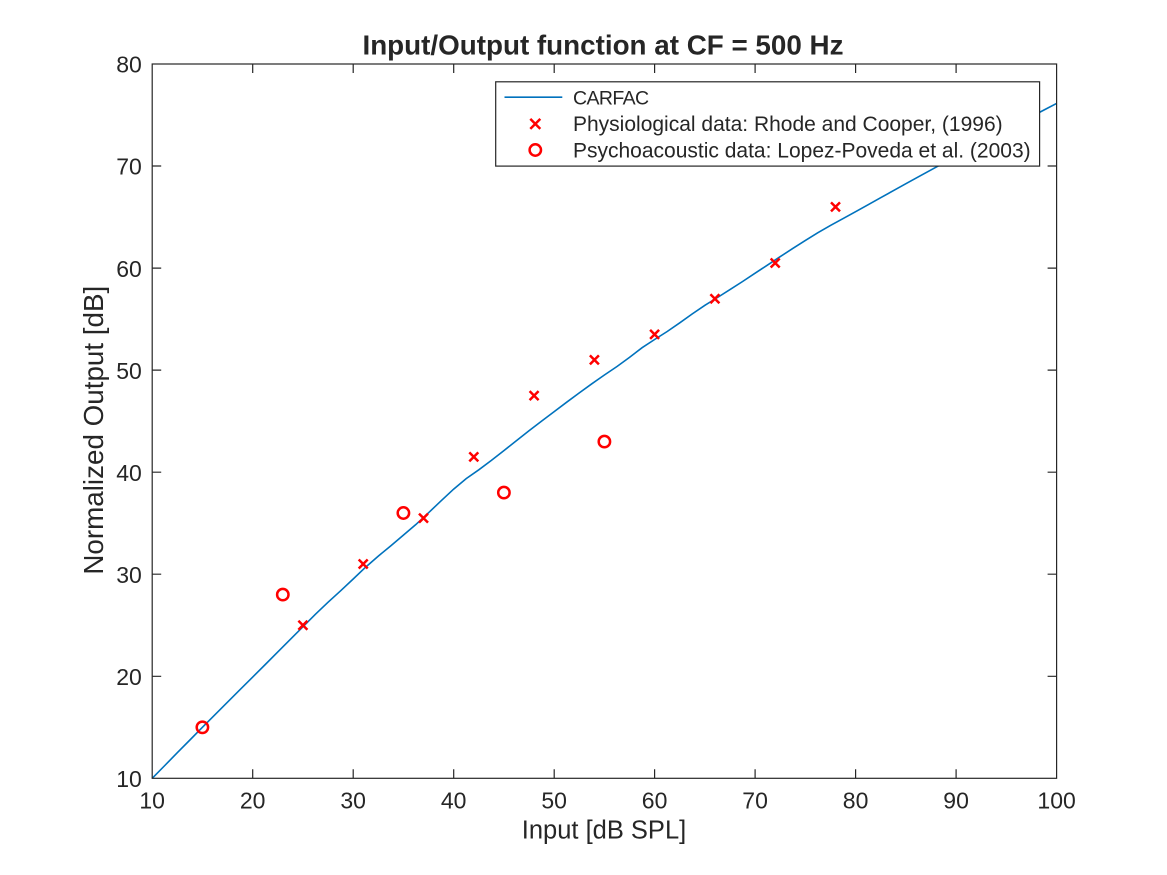 This screenshot has height=875, width=1167. What do you see at coordinates (602, 44) in the screenshot?
I see `svg-text:Input/Output function at CF =: Input/Output function at CF = 500 Hz` at bounding box center [602, 44].